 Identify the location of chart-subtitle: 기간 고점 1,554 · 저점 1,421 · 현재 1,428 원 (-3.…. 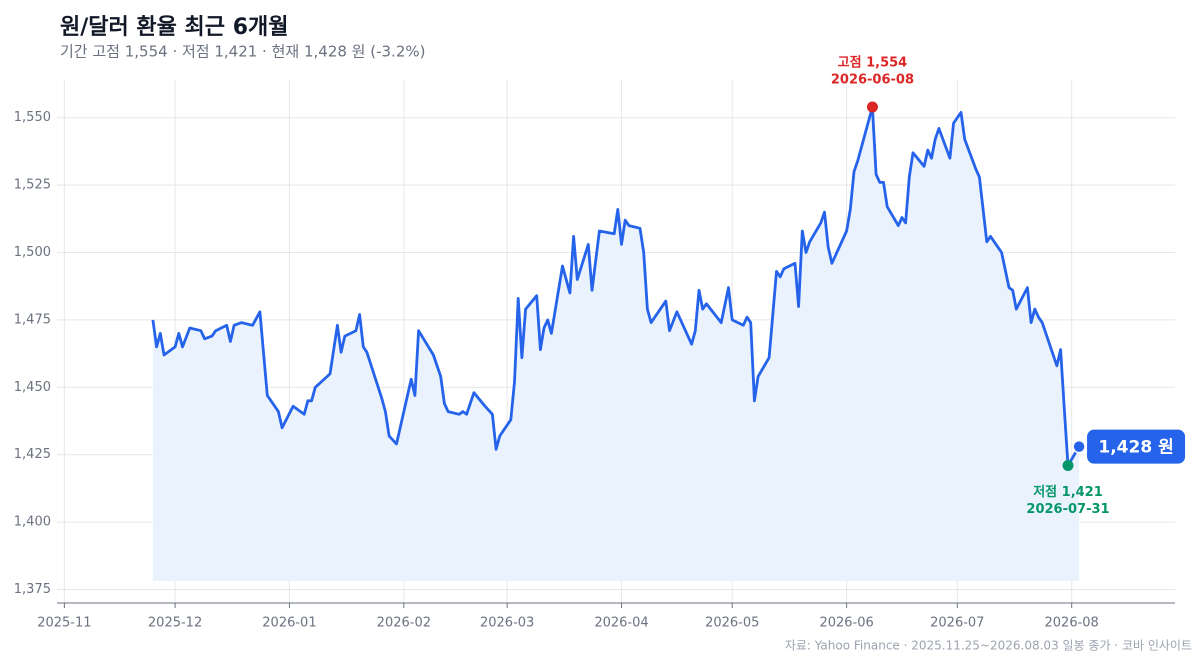
(242, 52).